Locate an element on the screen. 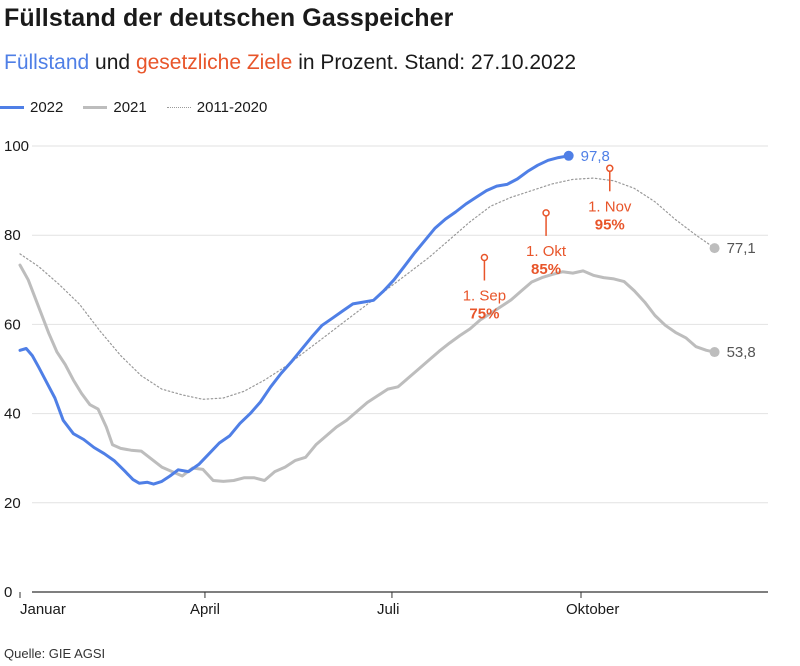 This screenshot has width=800, height=666. legend-label-2021: 2021 is located at coordinates (130, 107).